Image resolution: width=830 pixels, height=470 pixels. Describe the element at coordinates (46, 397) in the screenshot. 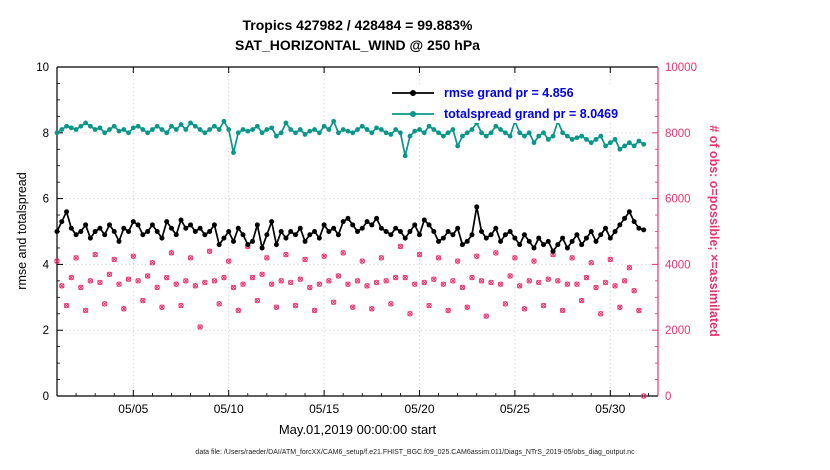

I see `y-tick-label-left: 0` at that location.